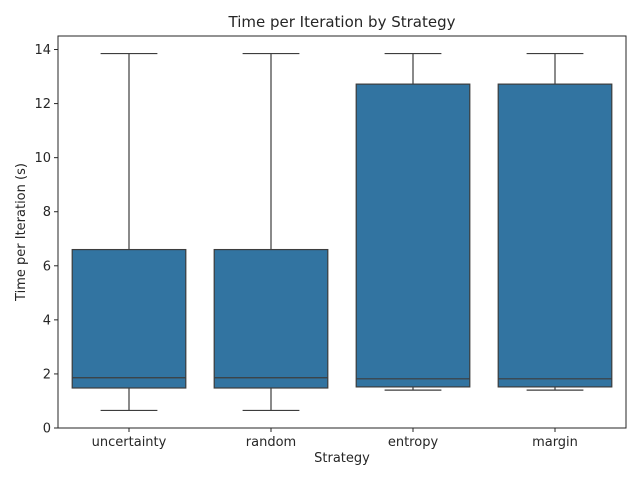 The width and height of the screenshot is (640, 480). Describe the element at coordinates (47, 266) in the screenshot. I see `y-tick-label: 6` at that location.